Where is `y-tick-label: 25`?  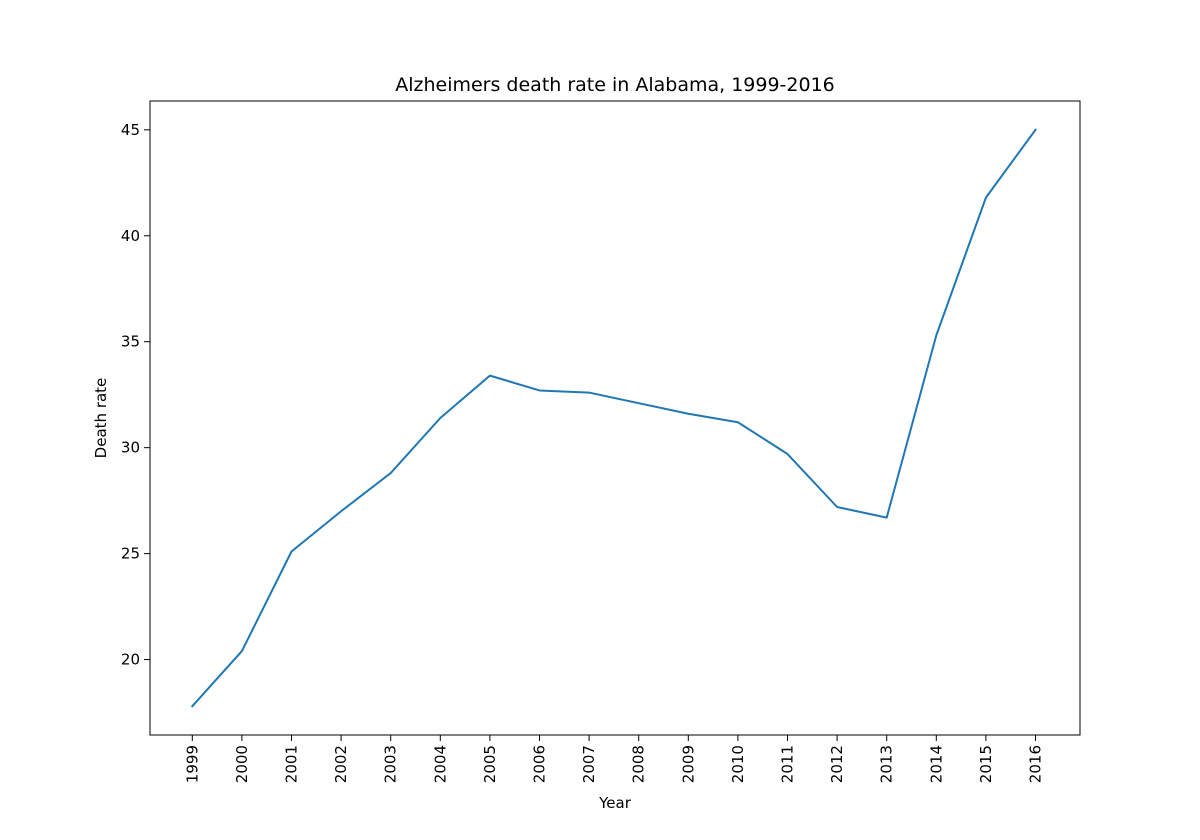 y-tick-label: 25 is located at coordinates (130, 554).